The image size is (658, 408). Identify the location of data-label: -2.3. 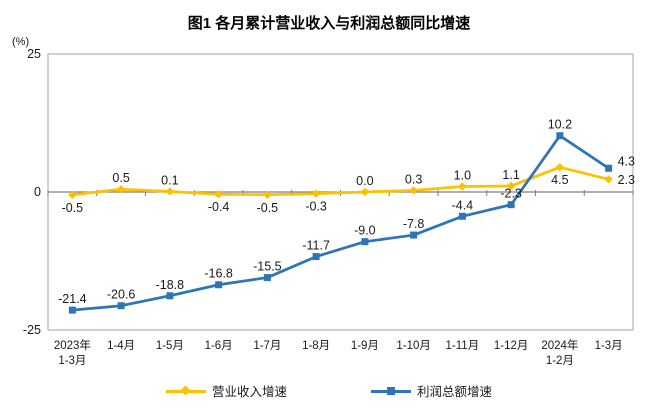
(511, 194).